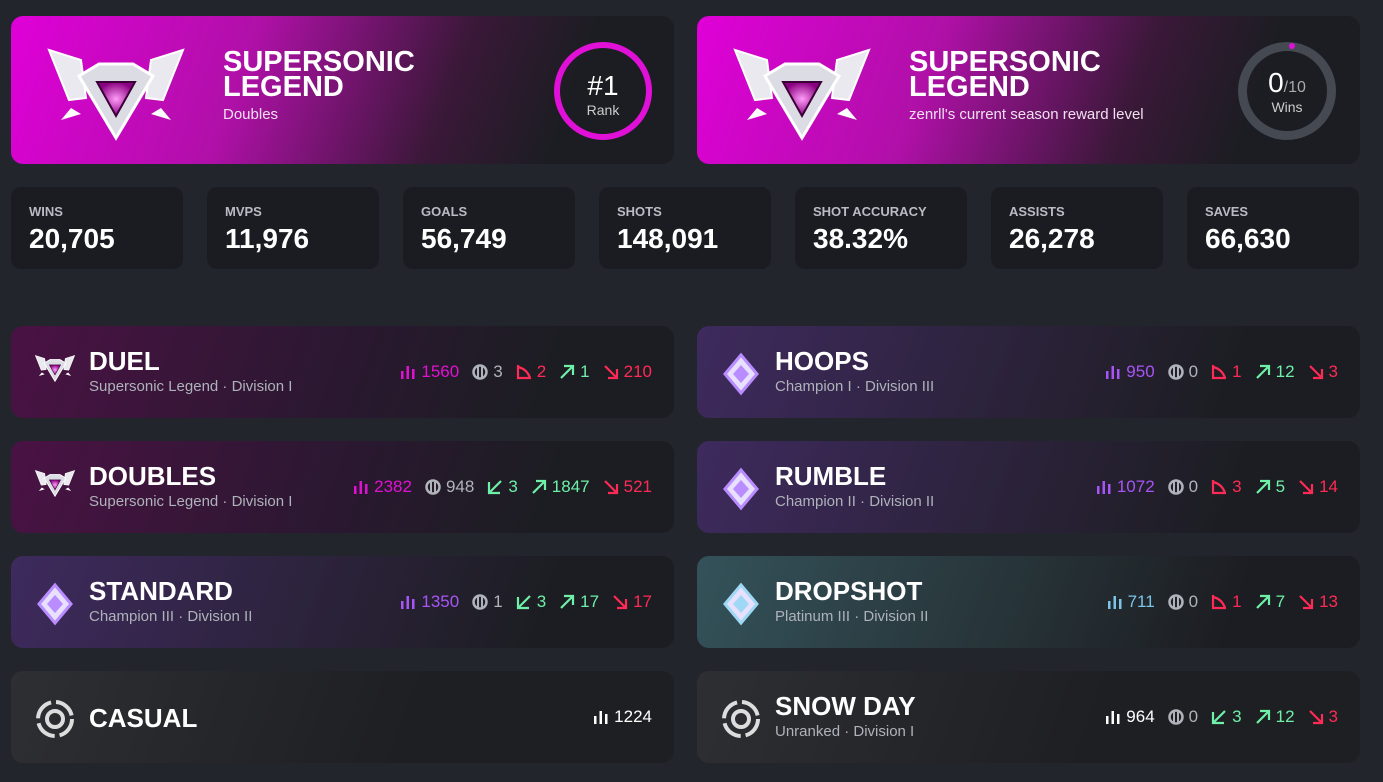  I want to click on playlist-stats: 2382 948 3 1847 521, so click(502, 487).